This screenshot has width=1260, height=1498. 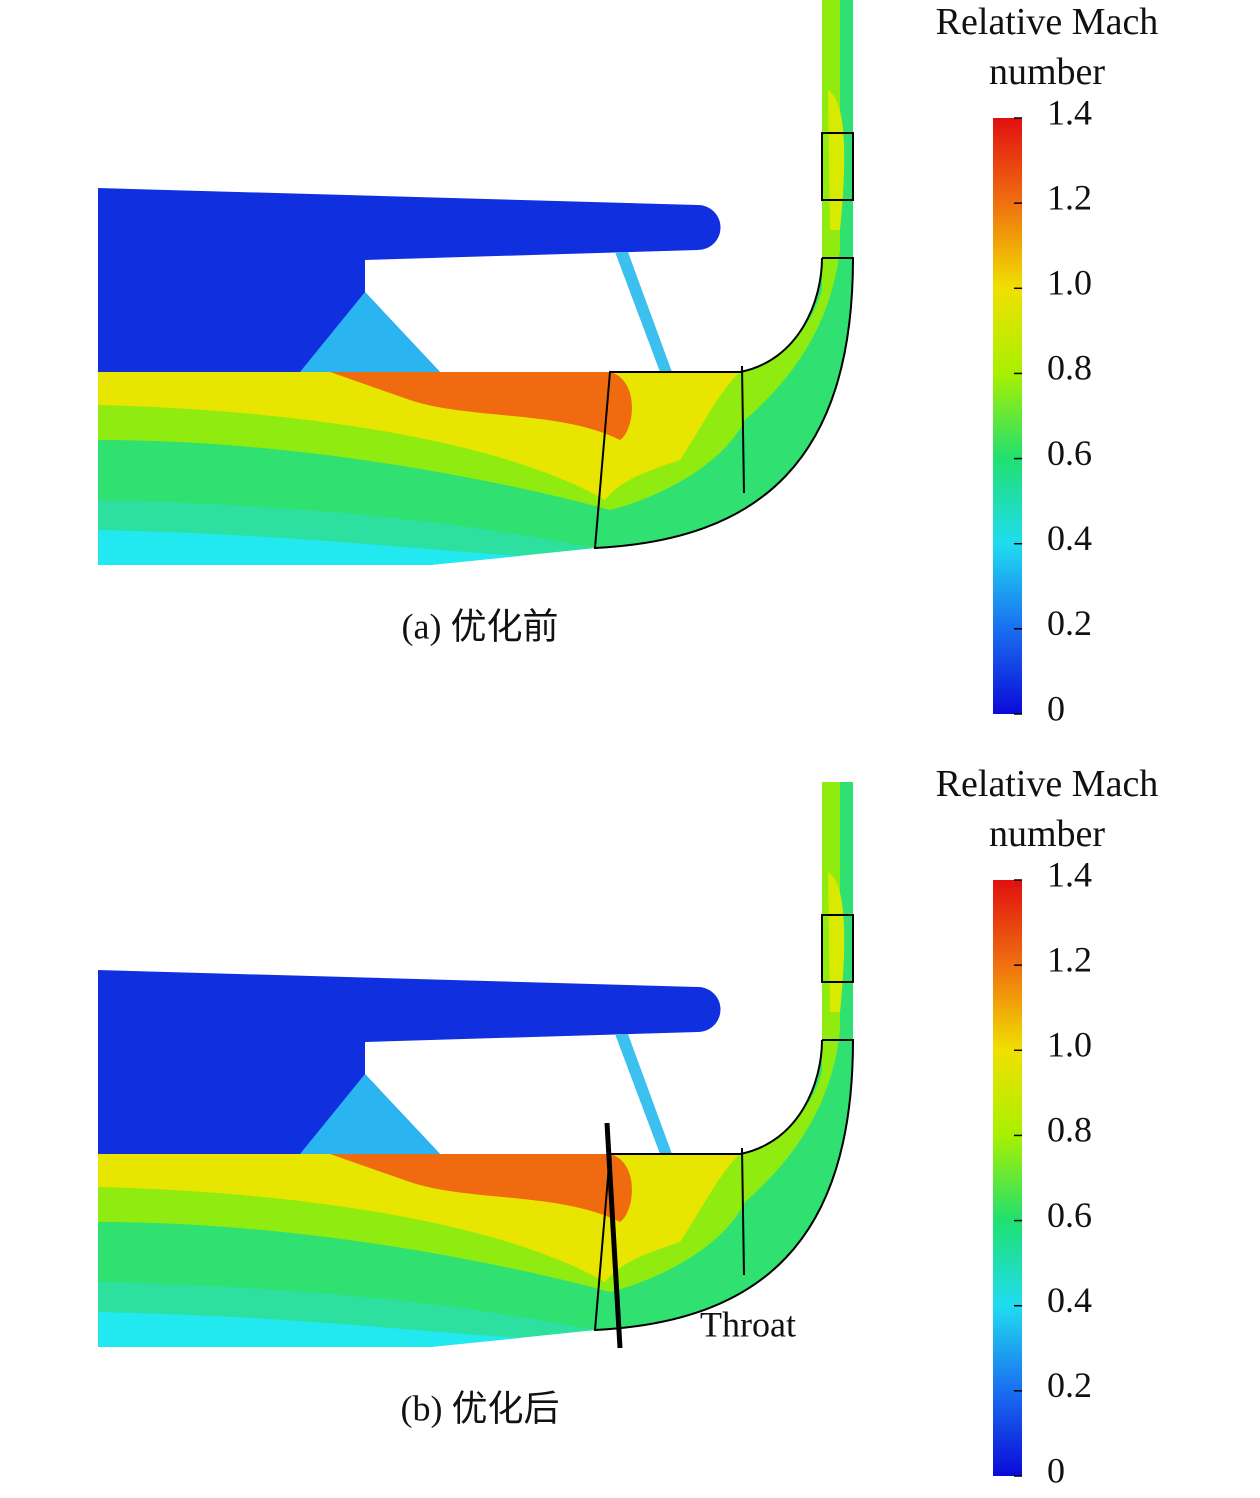 I want to click on caption: (a) 优化前, so click(x=480, y=626).